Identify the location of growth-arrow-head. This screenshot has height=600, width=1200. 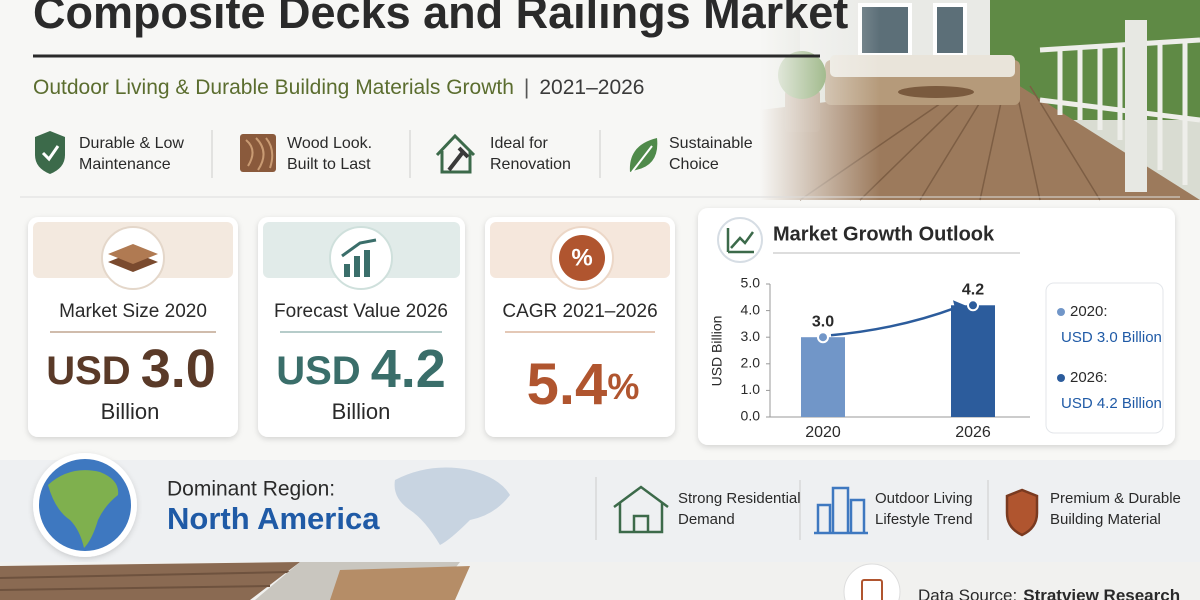
(959, 306).